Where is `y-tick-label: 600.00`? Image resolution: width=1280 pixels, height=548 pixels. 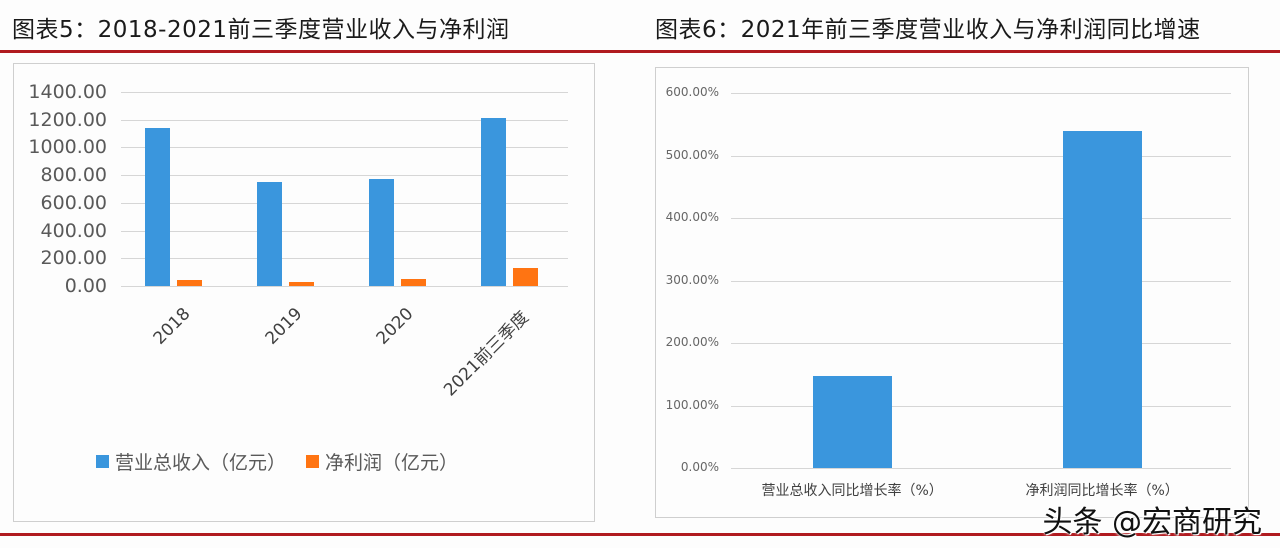 y-tick-label: 600.00 is located at coordinates (73, 202).